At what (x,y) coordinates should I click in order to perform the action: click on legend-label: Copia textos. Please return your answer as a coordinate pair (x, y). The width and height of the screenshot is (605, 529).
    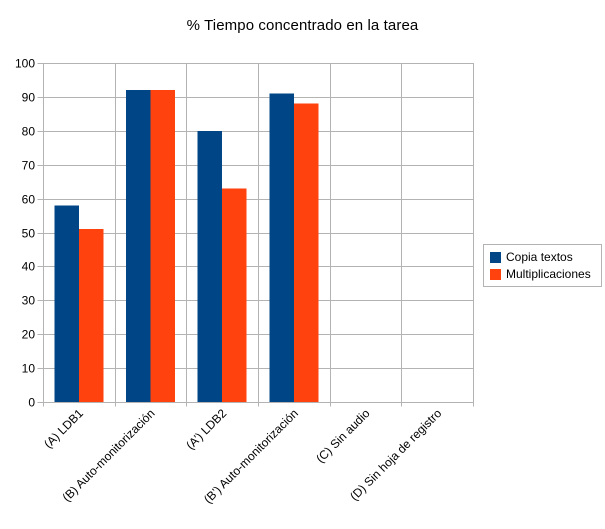
    Looking at the image, I should click on (539, 257).